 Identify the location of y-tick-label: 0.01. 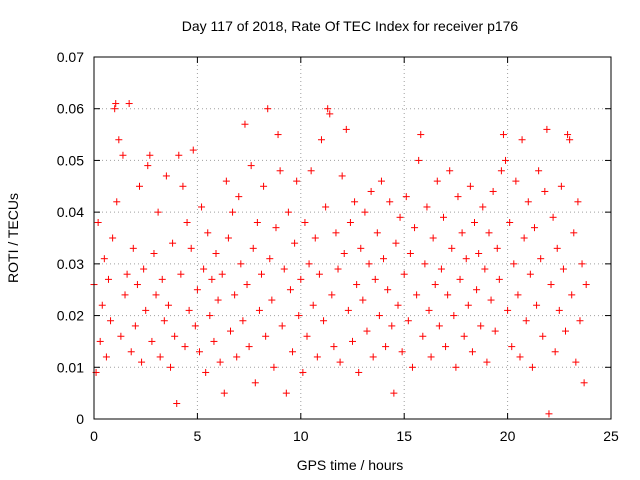
(70, 367).